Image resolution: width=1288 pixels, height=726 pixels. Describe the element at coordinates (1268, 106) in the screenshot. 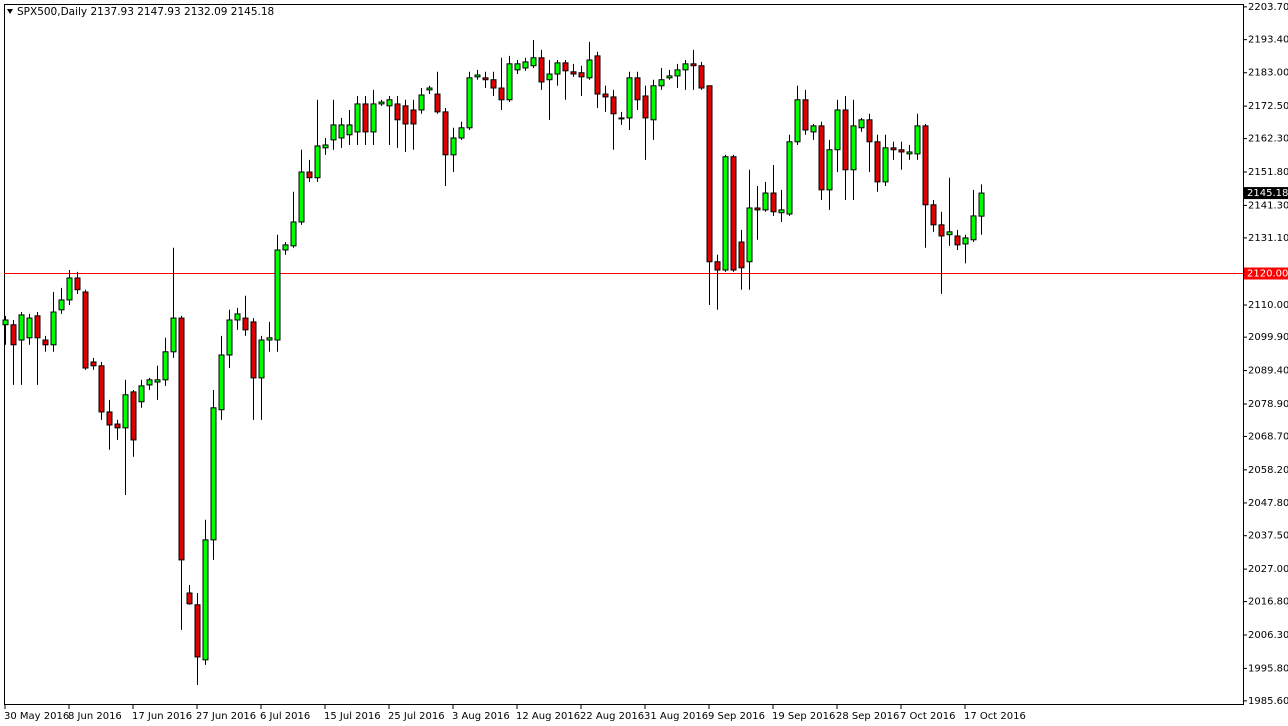

I see `y-tick-label: 2172.50` at that location.